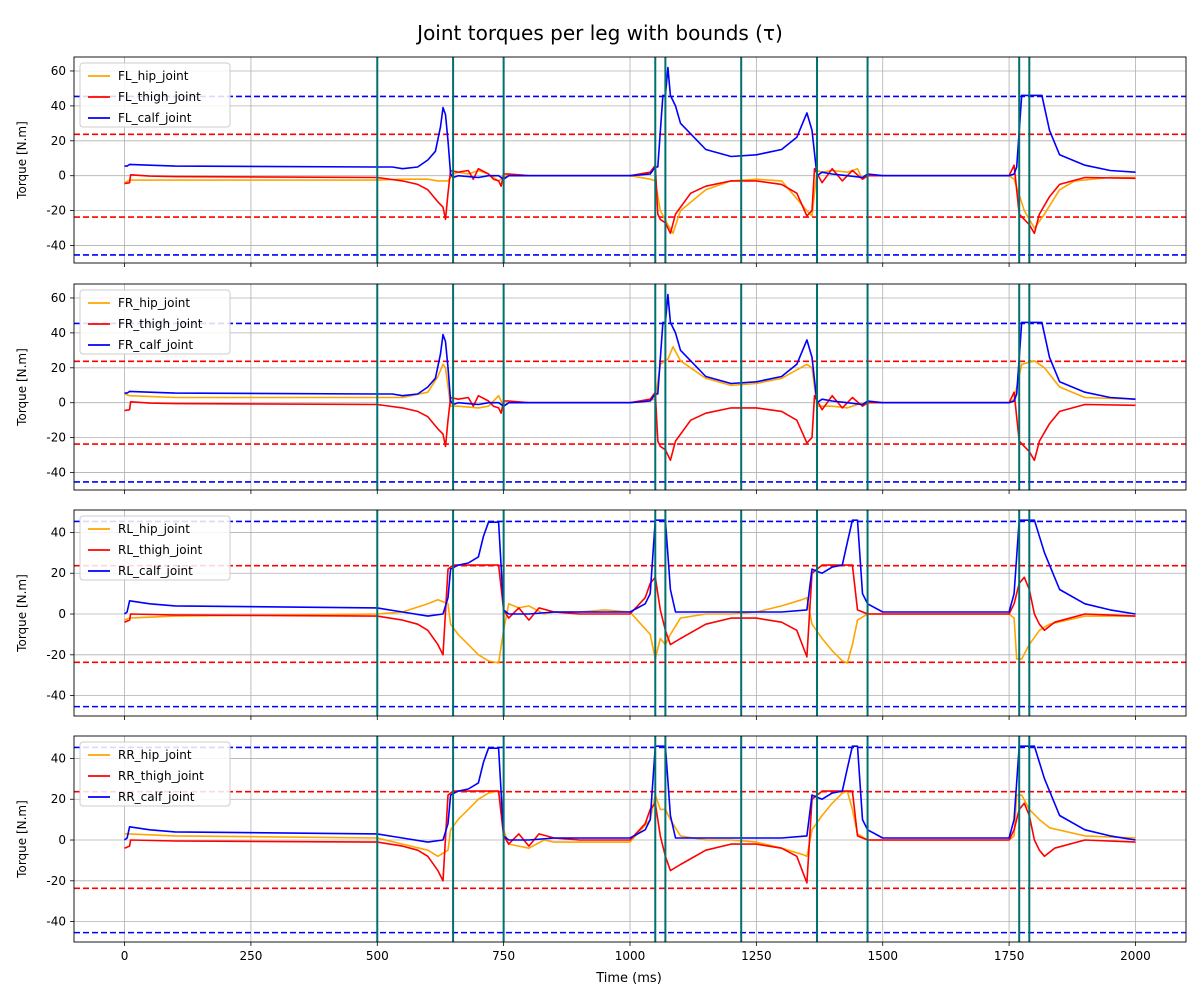 This screenshot has width=1200, height=1000. What do you see at coordinates (155, 755) in the screenshot?
I see `legend-label: RR_hip_joint` at bounding box center [155, 755].